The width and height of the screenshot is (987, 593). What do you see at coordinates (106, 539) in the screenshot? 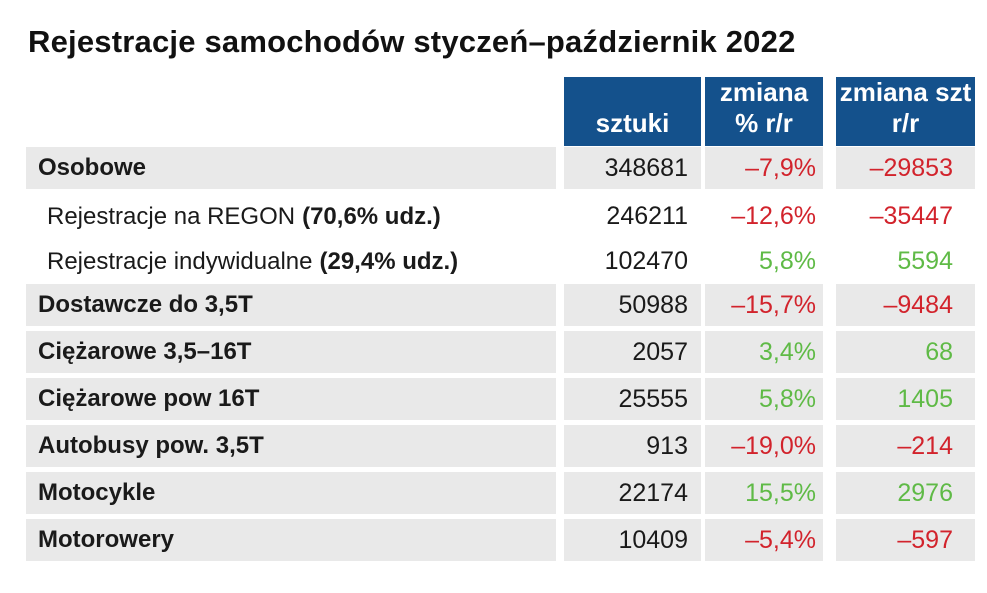
I see `row-label: Motorowery` at bounding box center [106, 539].